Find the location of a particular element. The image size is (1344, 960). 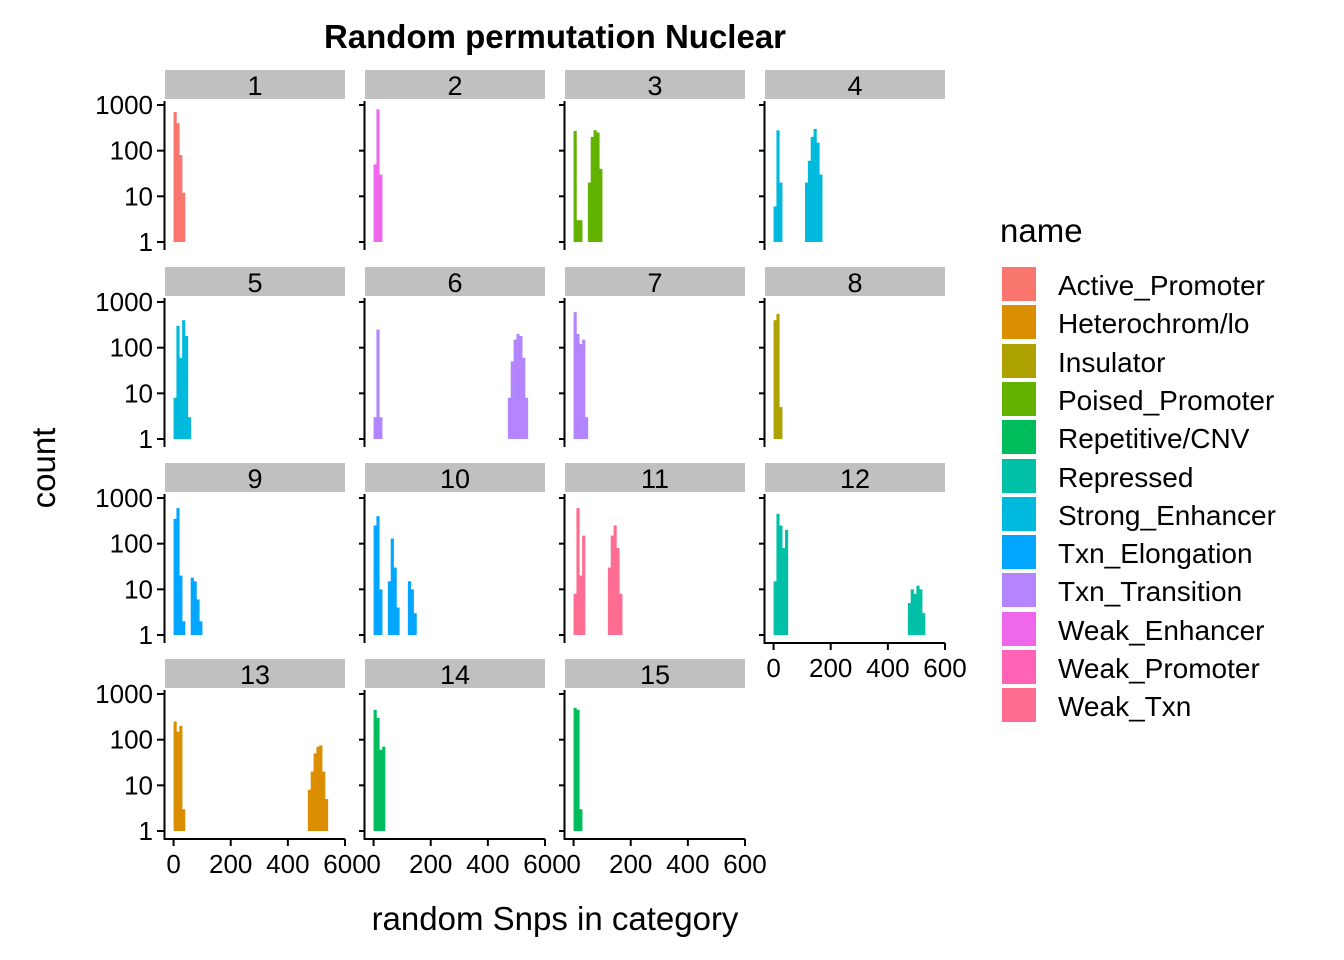

legend-label: Repetitive/CNV is located at coordinates (1154, 439).